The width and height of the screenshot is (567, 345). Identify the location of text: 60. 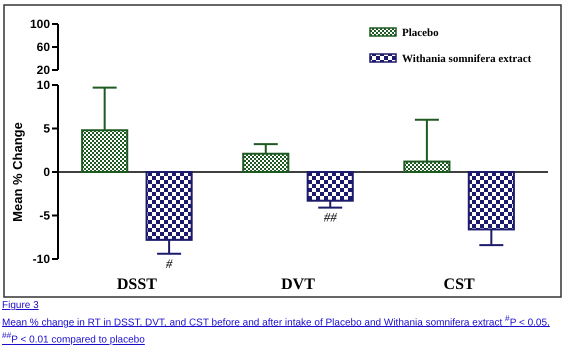
(43, 47).